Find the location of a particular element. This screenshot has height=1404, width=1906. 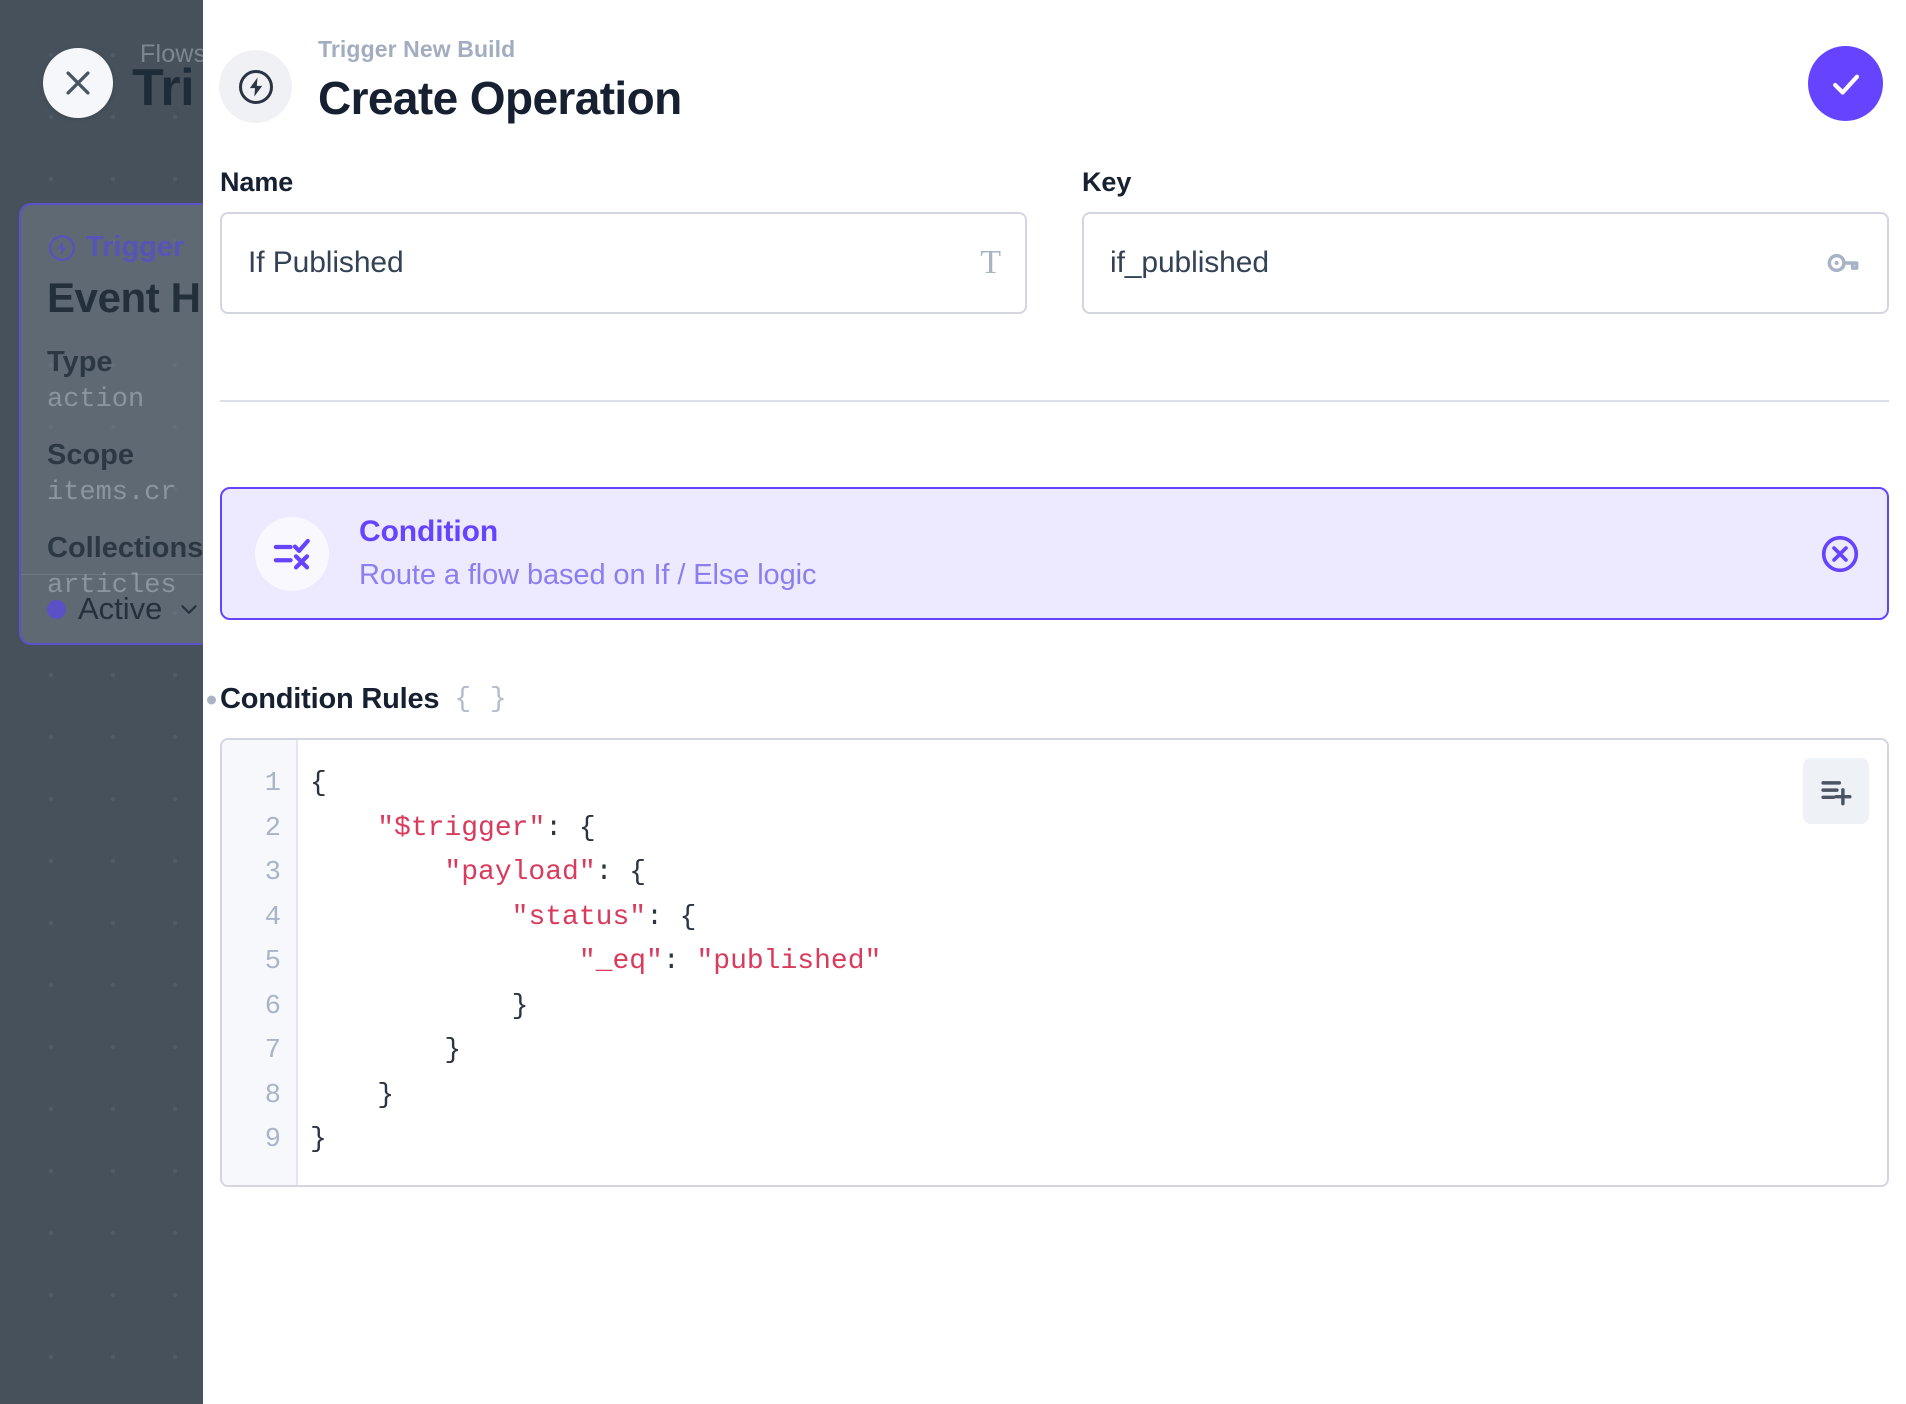

trigger-field-label-type: Type is located at coordinates (80, 362).